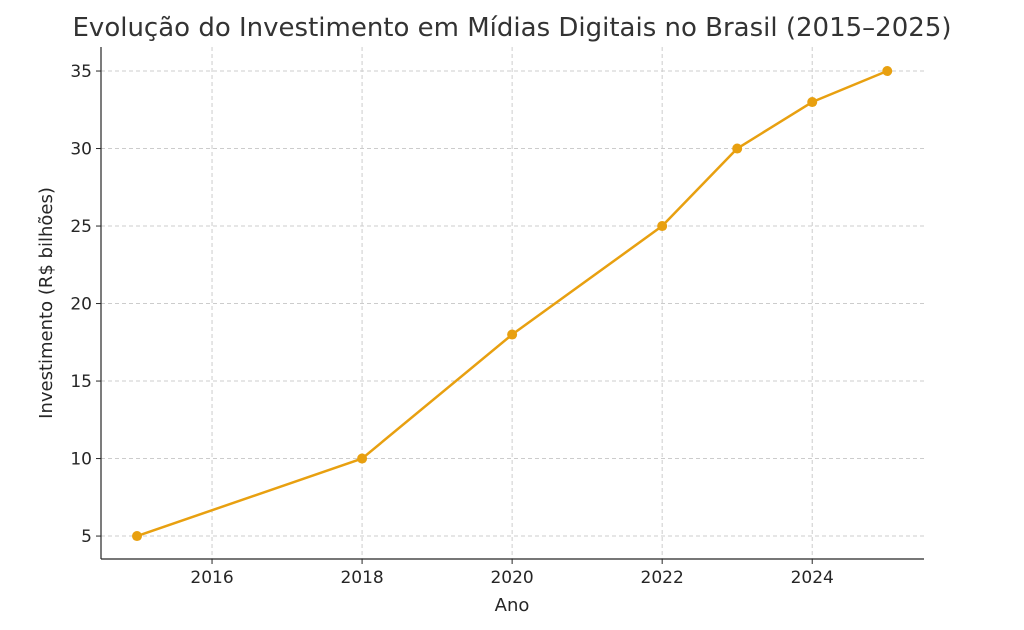  Describe the element at coordinates (81, 460) in the screenshot. I see `y-tick-label: 10` at that location.